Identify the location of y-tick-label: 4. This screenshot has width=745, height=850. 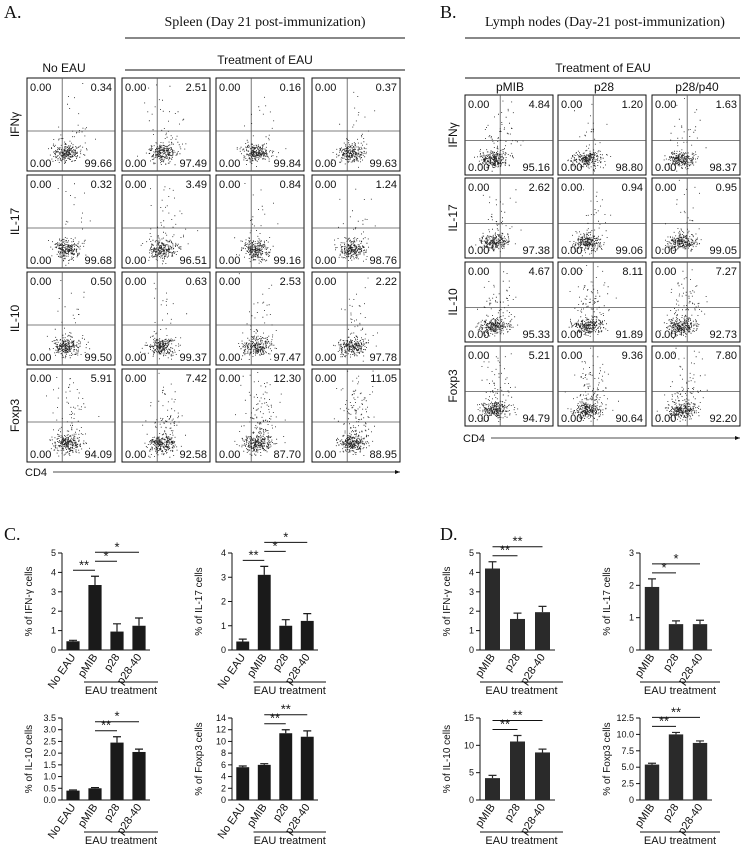
(53, 572).